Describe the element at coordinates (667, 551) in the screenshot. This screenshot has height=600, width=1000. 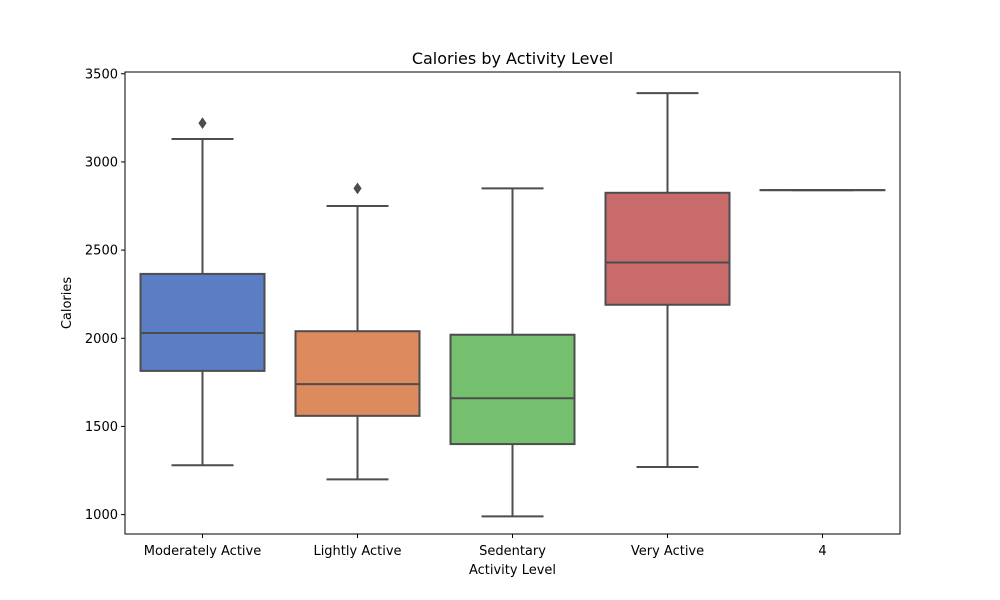
I see `x-tick-label: Very Active` at that location.